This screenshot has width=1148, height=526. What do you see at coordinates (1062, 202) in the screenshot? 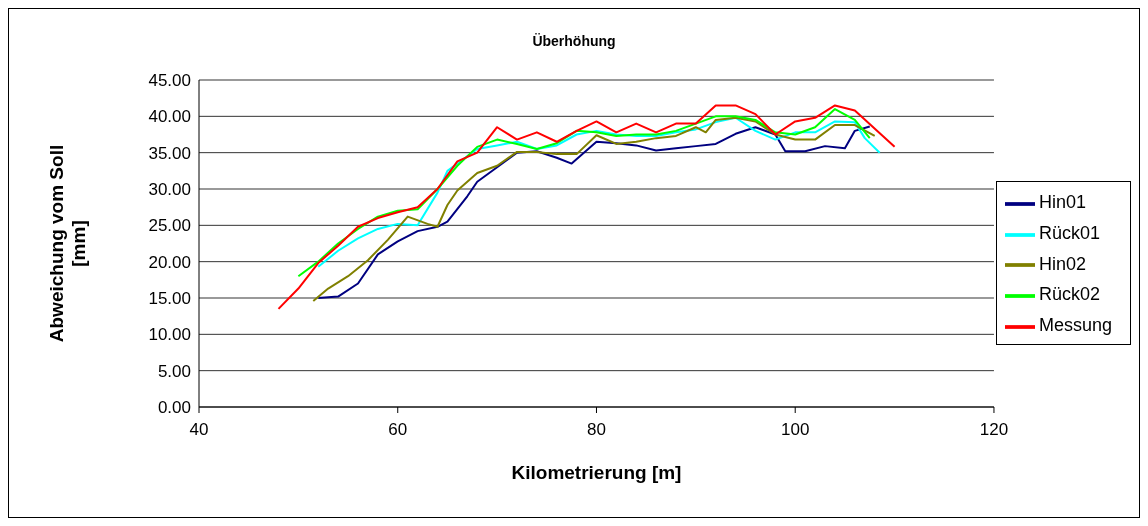
I see `legend-label: Hin01` at bounding box center [1062, 202].